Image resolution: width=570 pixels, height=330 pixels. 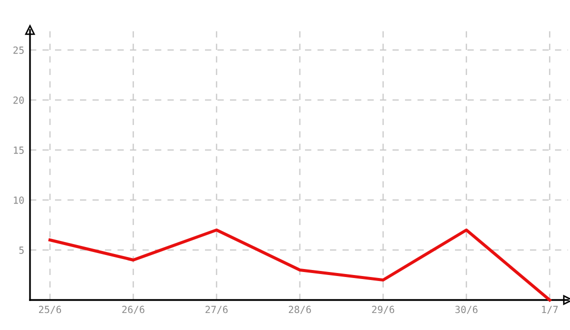 What do you see at coordinates (19, 150) in the screenshot?
I see `y-tick-label: 15` at bounding box center [19, 150].